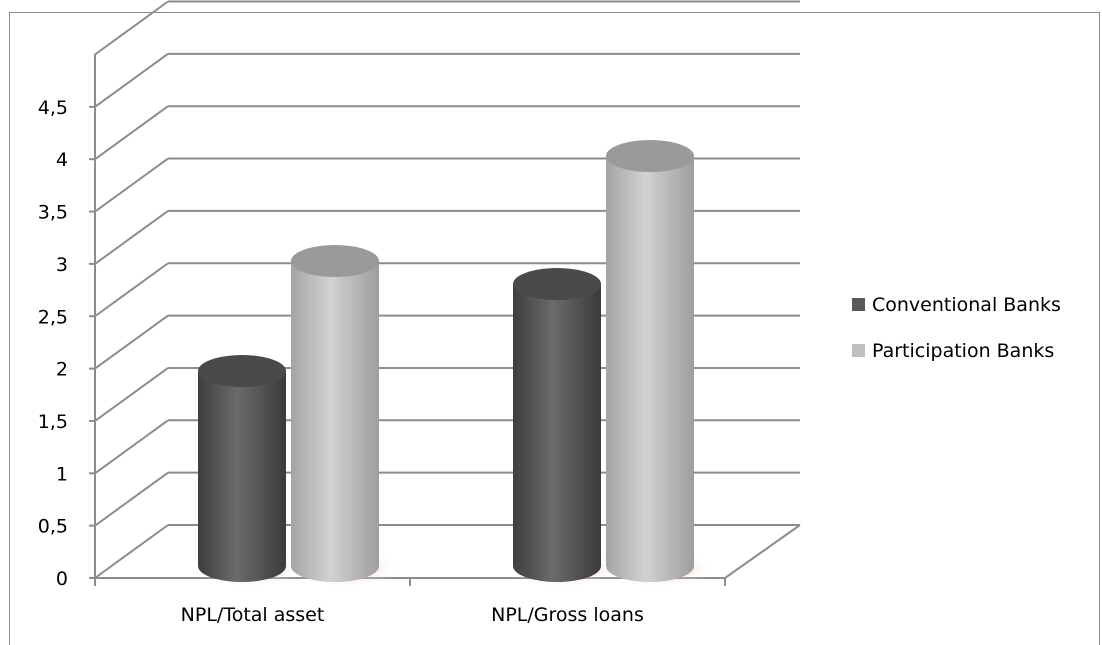  What do you see at coordinates (62, 265) in the screenshot?
I see `y-tick-label: 3` at bounding box center [62, 265].